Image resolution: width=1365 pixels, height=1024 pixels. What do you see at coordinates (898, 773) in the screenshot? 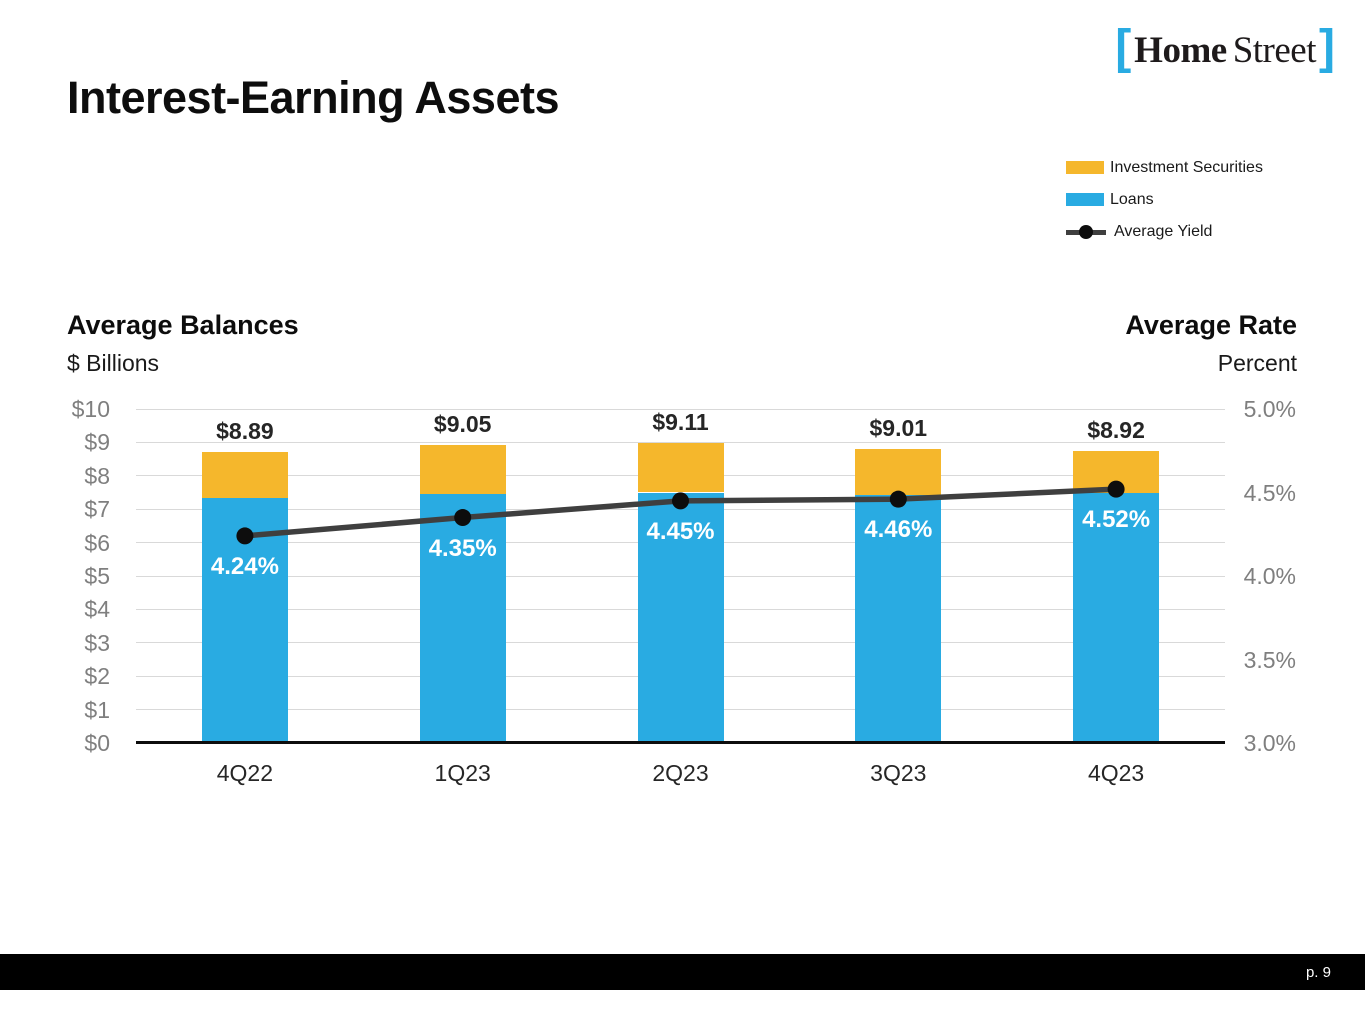
I see `x-axis-label: 3Q23` at bounding box center [898, 773].